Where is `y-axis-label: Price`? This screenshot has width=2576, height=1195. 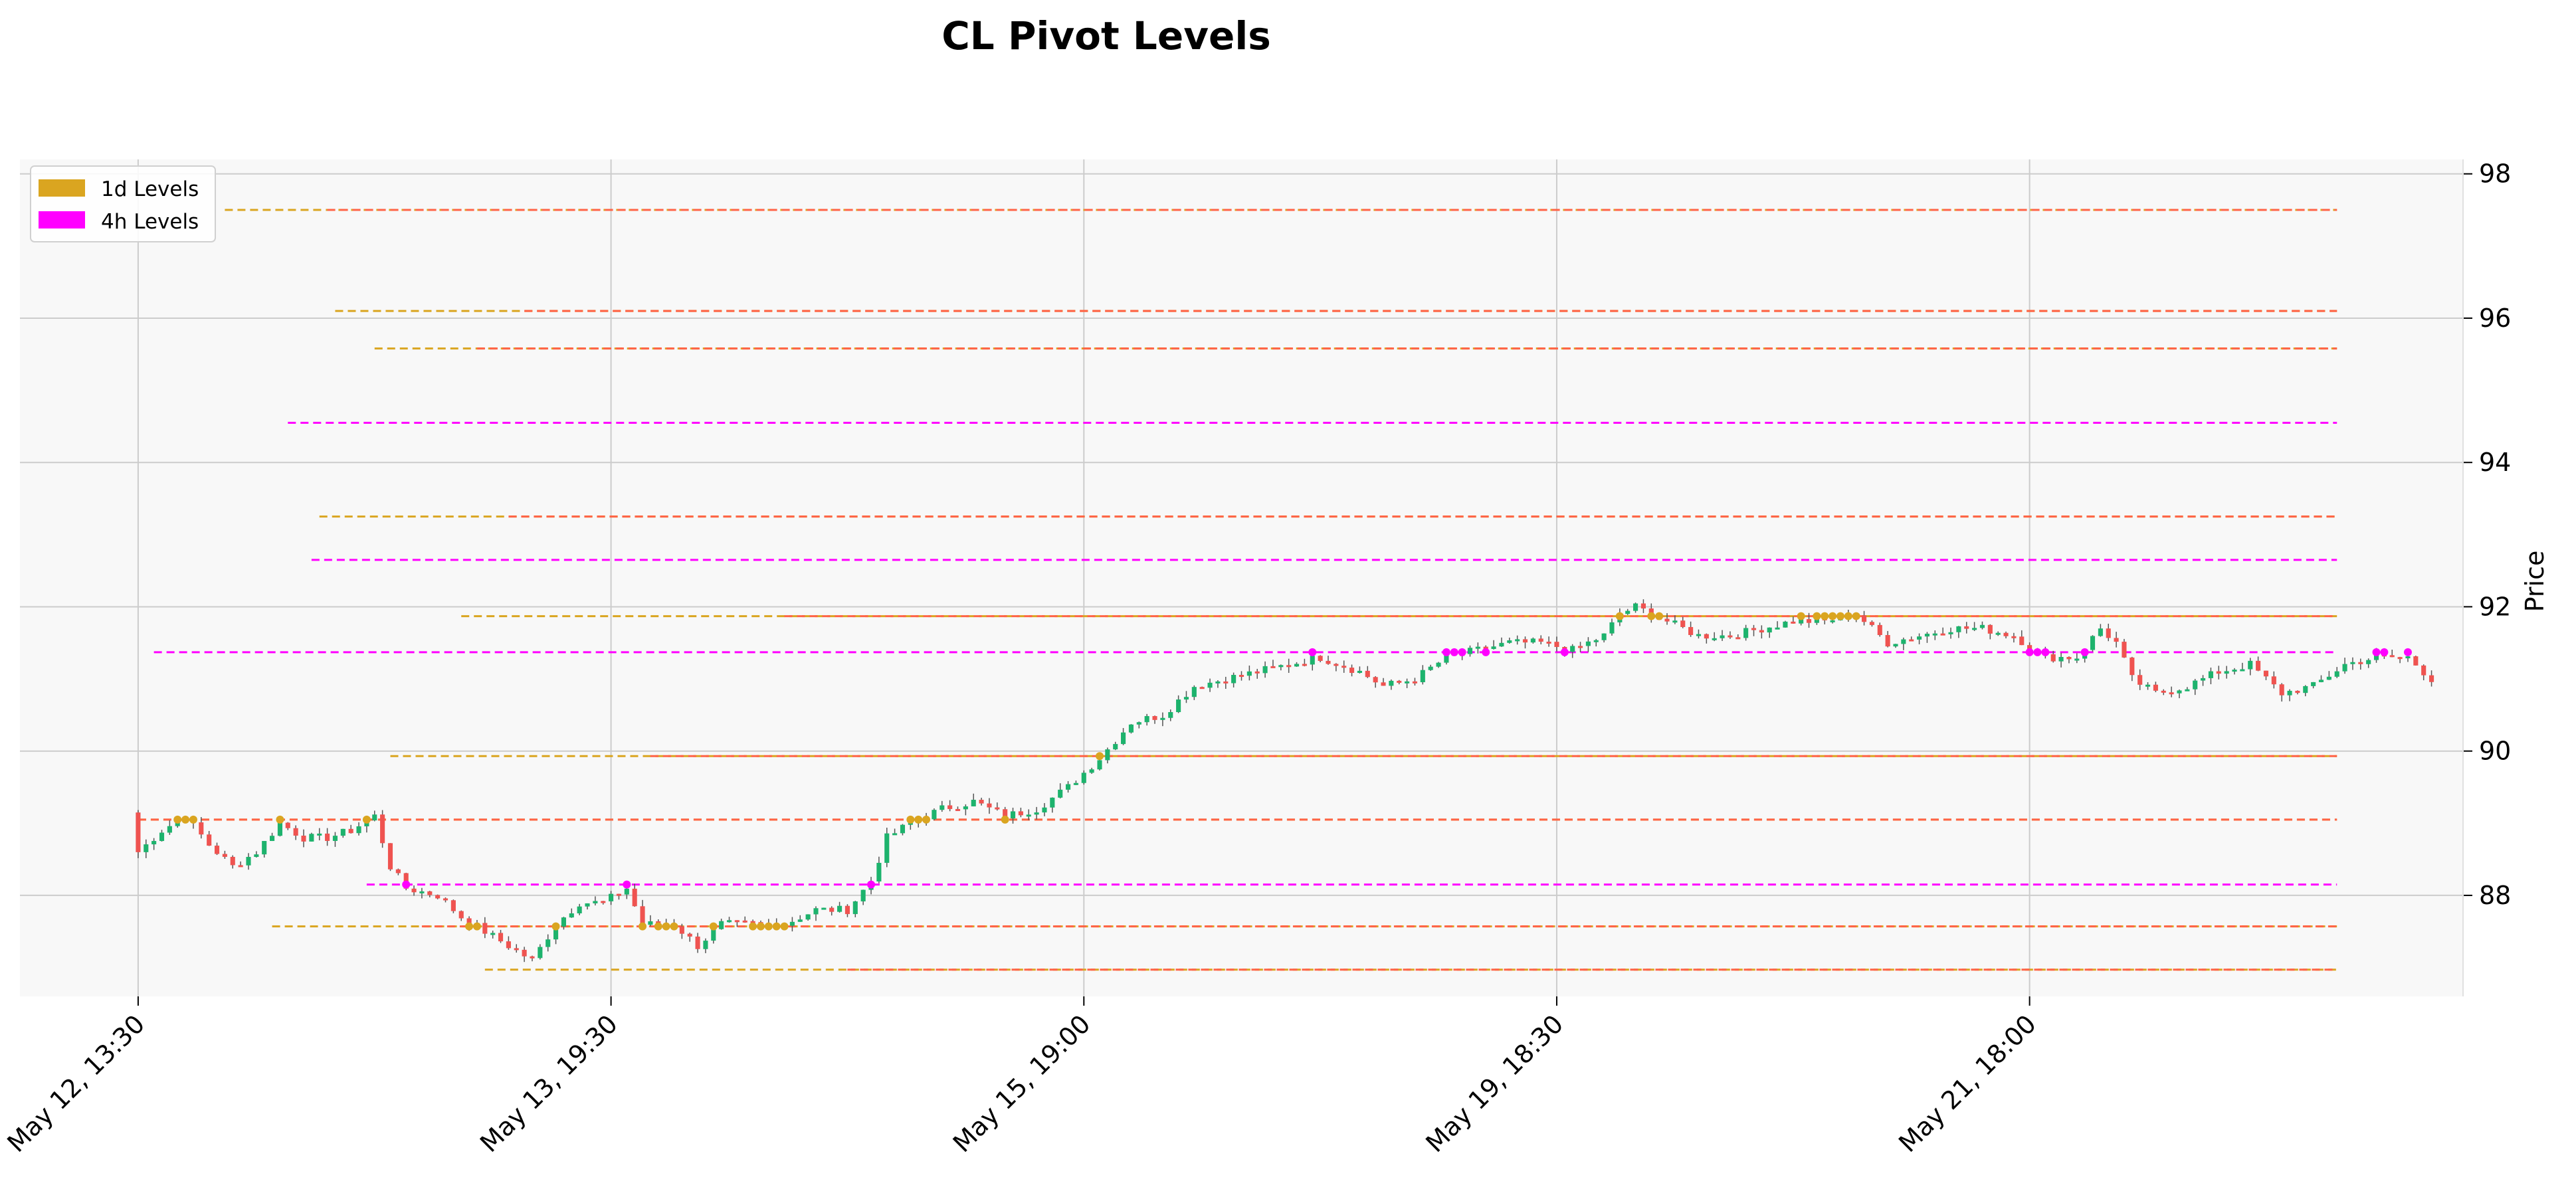 y-axis-label: Price is located at coordinates (2535, 581).